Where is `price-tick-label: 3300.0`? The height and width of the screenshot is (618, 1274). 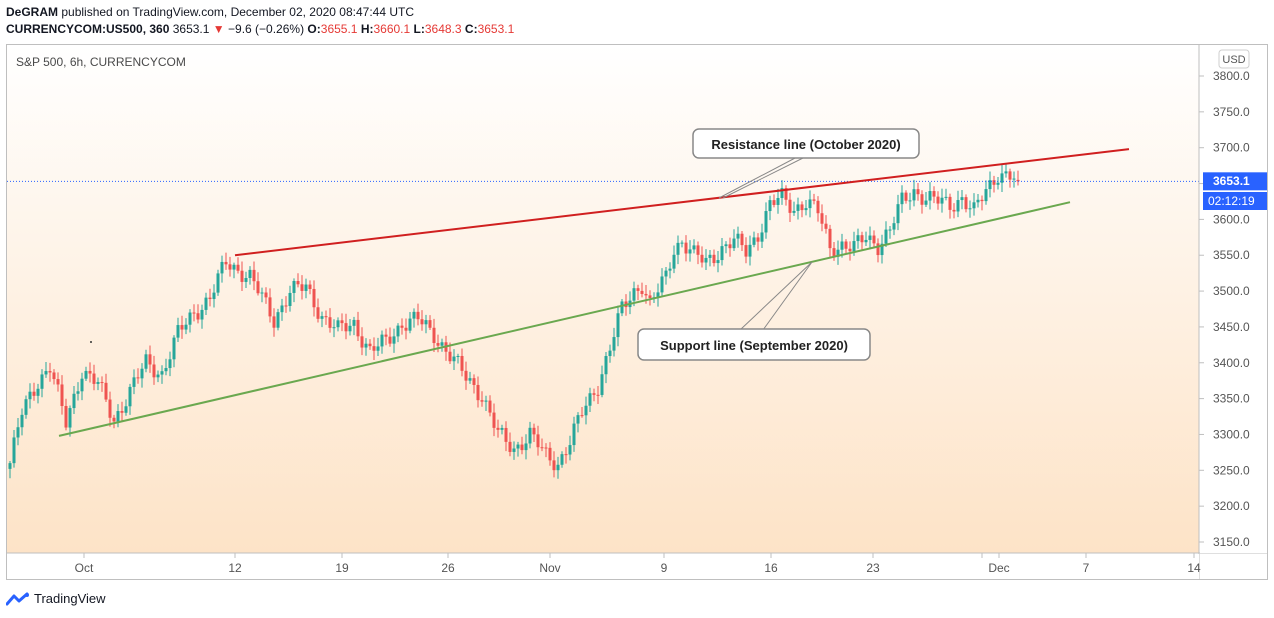 price-tick-label: 3300.0 is located at coordinates (1231, 434).